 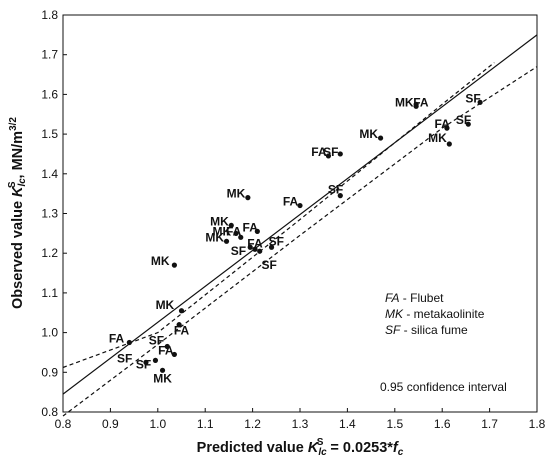 I want to click on x-tick-label: 1.2, so click(x=252, y=424).